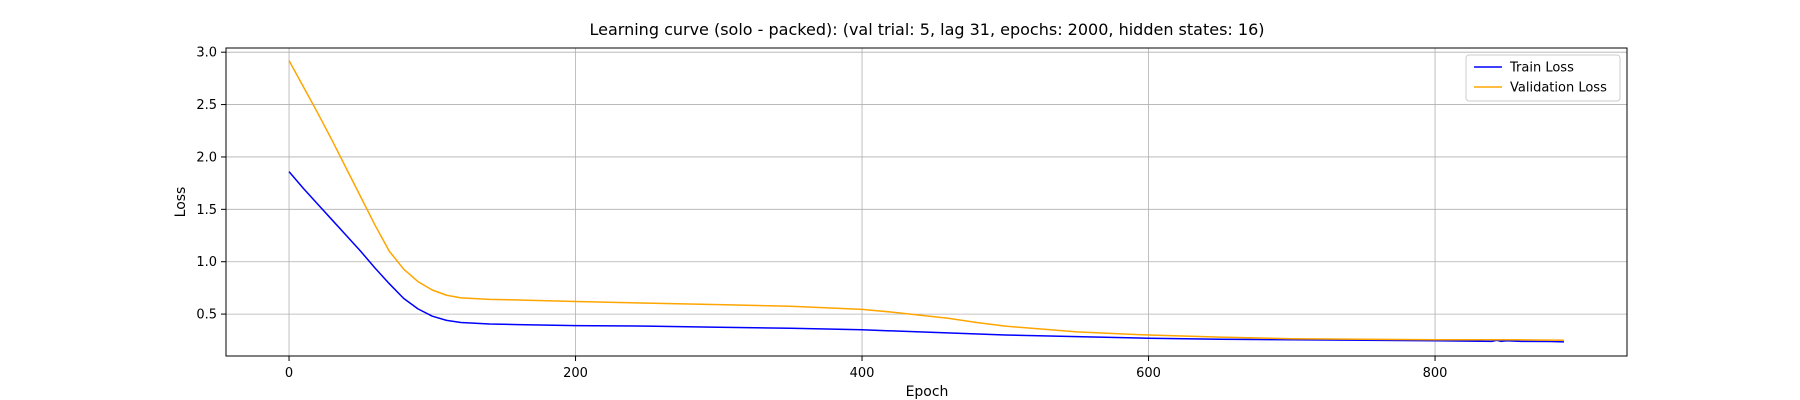 The height and width of the screenshot is (400, 1800). What do you see at coordinates (1558, 88) in the screenshot?
I see `legend-label: Validation Loss` at bounding box center [1558, 88].